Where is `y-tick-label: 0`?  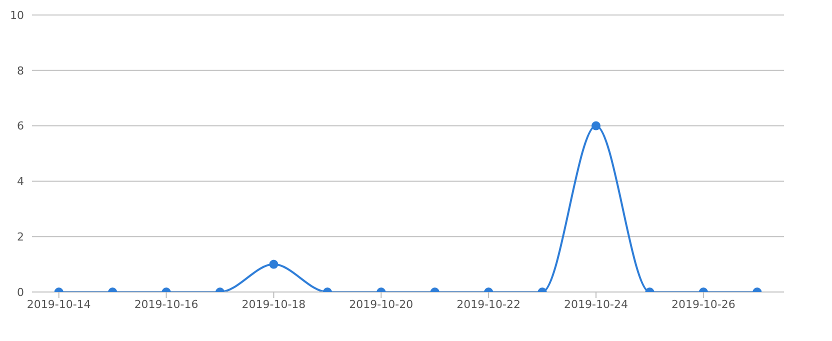 y-tick-label: 0 is located at coordinates (20, 292).